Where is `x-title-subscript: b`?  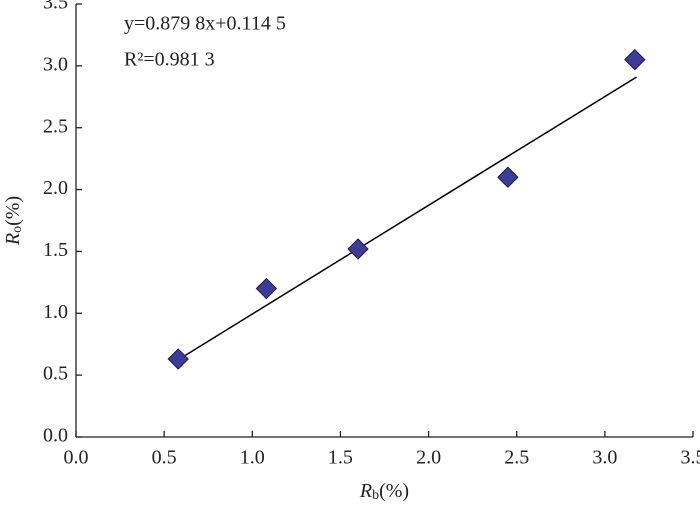
x-title-subscript: b is located at coordinates (375, 495).